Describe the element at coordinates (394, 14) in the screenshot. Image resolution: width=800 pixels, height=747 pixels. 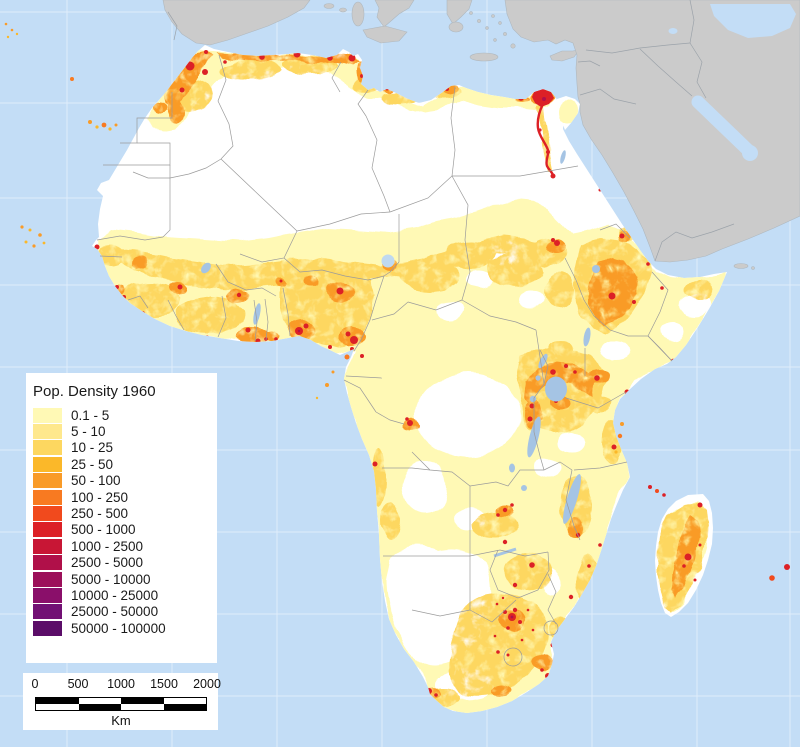
I see `italy-landmass` at that location.